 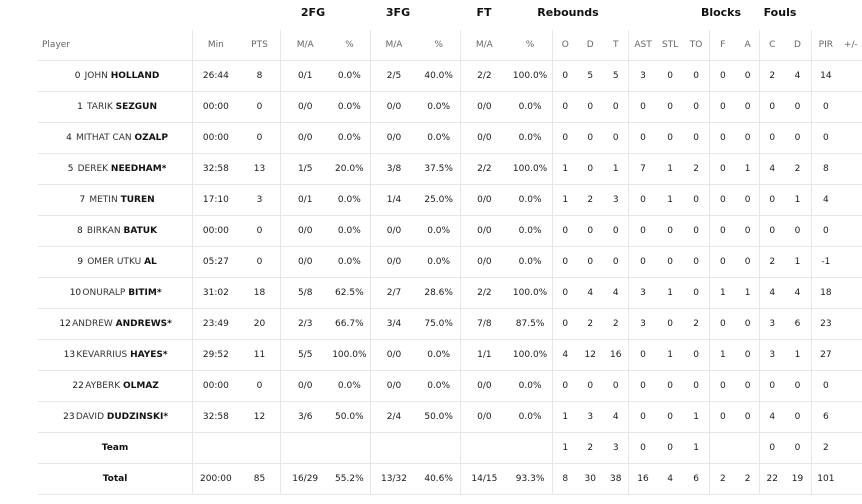 I want to click on player-cell: 23DAVID DUDZINSKI*, so click(x=115, y=417).